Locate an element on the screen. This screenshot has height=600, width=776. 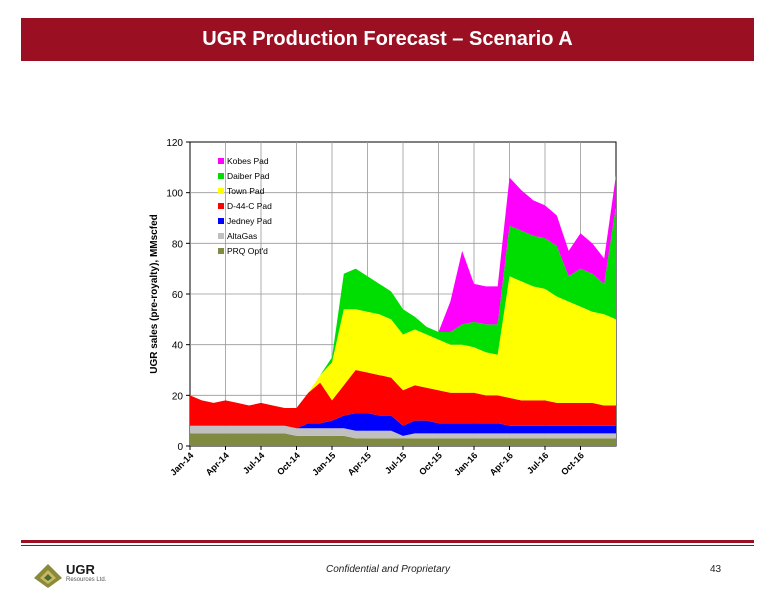
x-tick-label: Apr-16 is located at coordinates (501, 463).